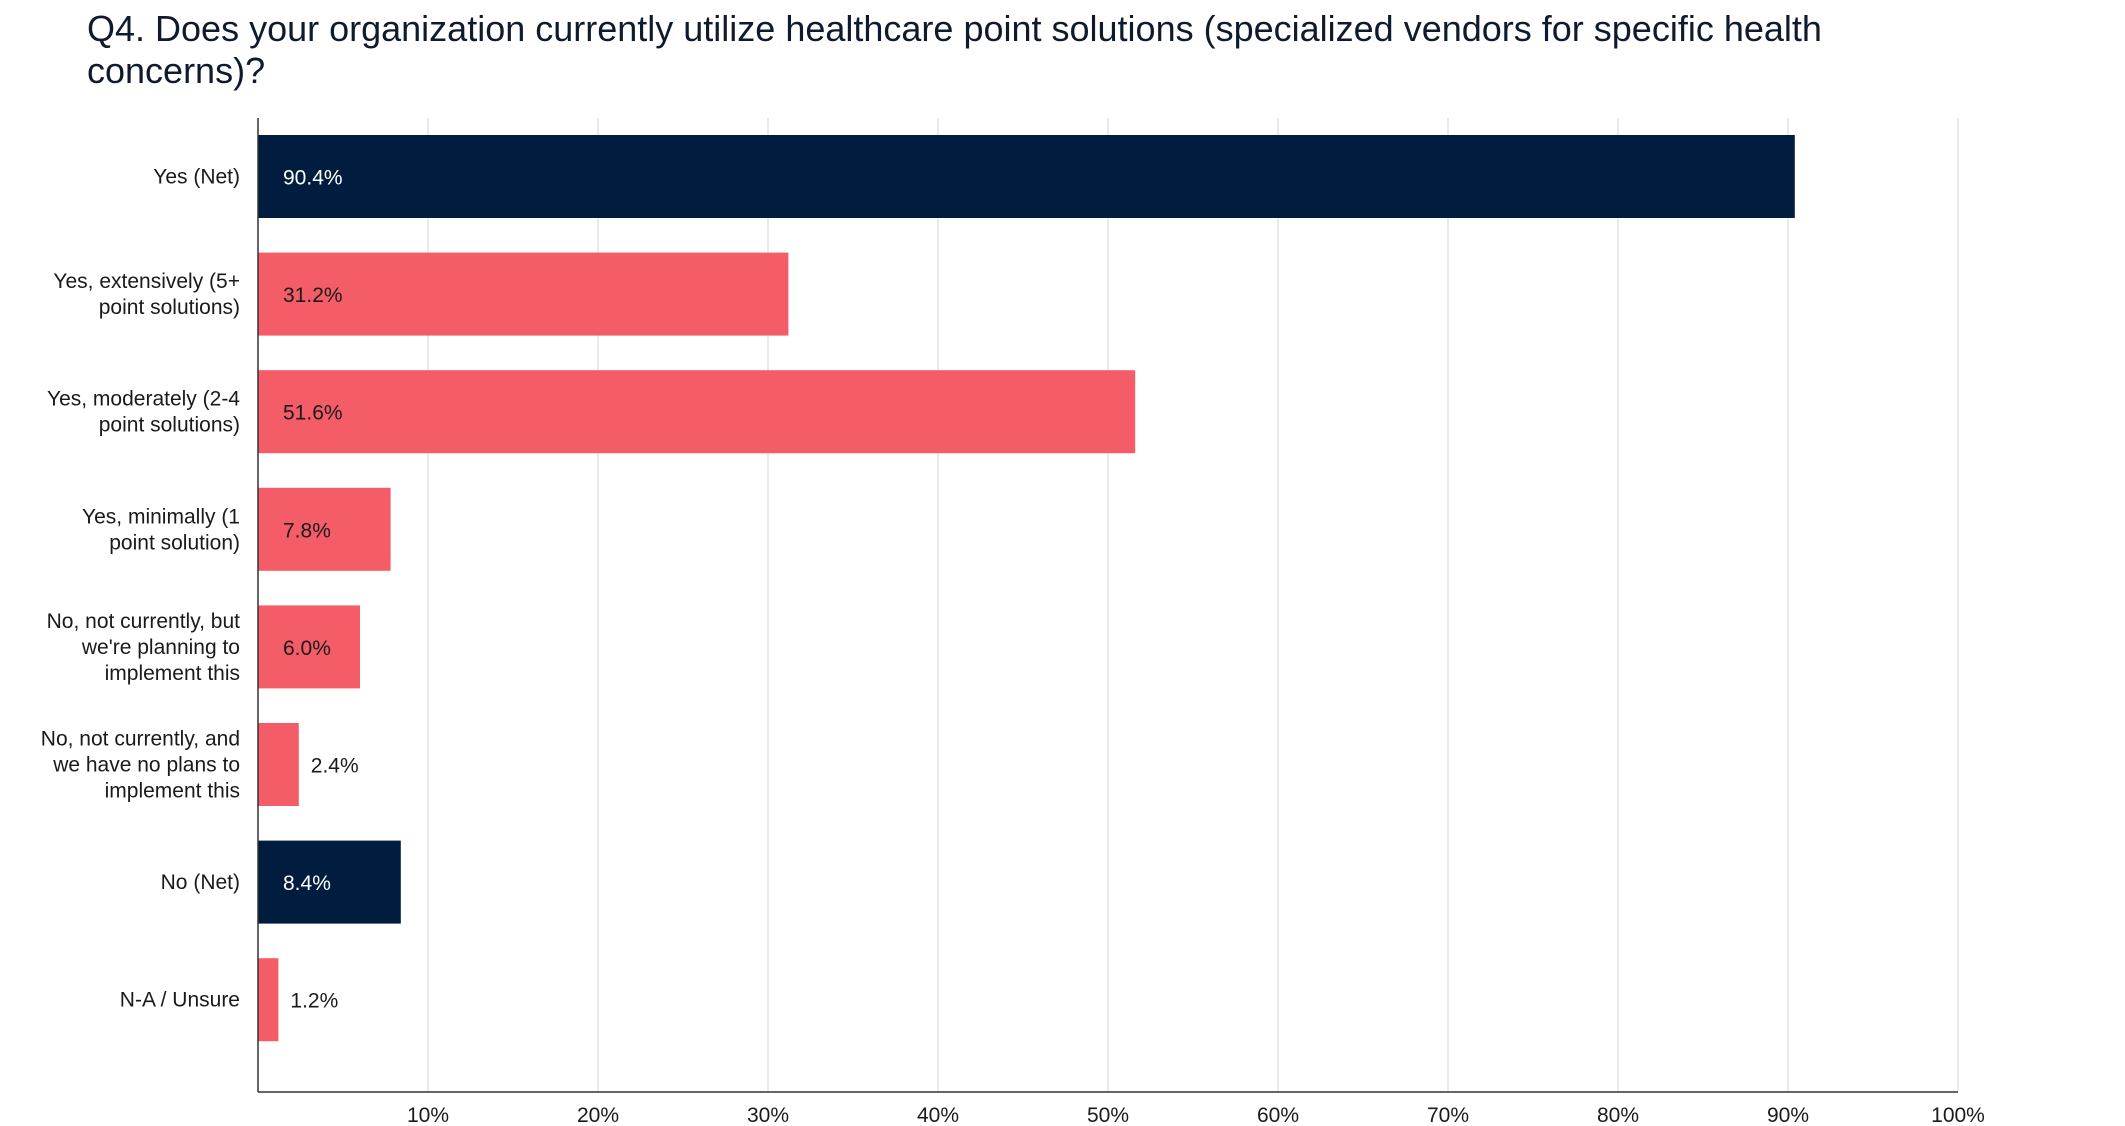  What do you see at coordinates (200, 882) in the screenshot?
I see `category-label: No (Net)` at bounding box center [200, 882].